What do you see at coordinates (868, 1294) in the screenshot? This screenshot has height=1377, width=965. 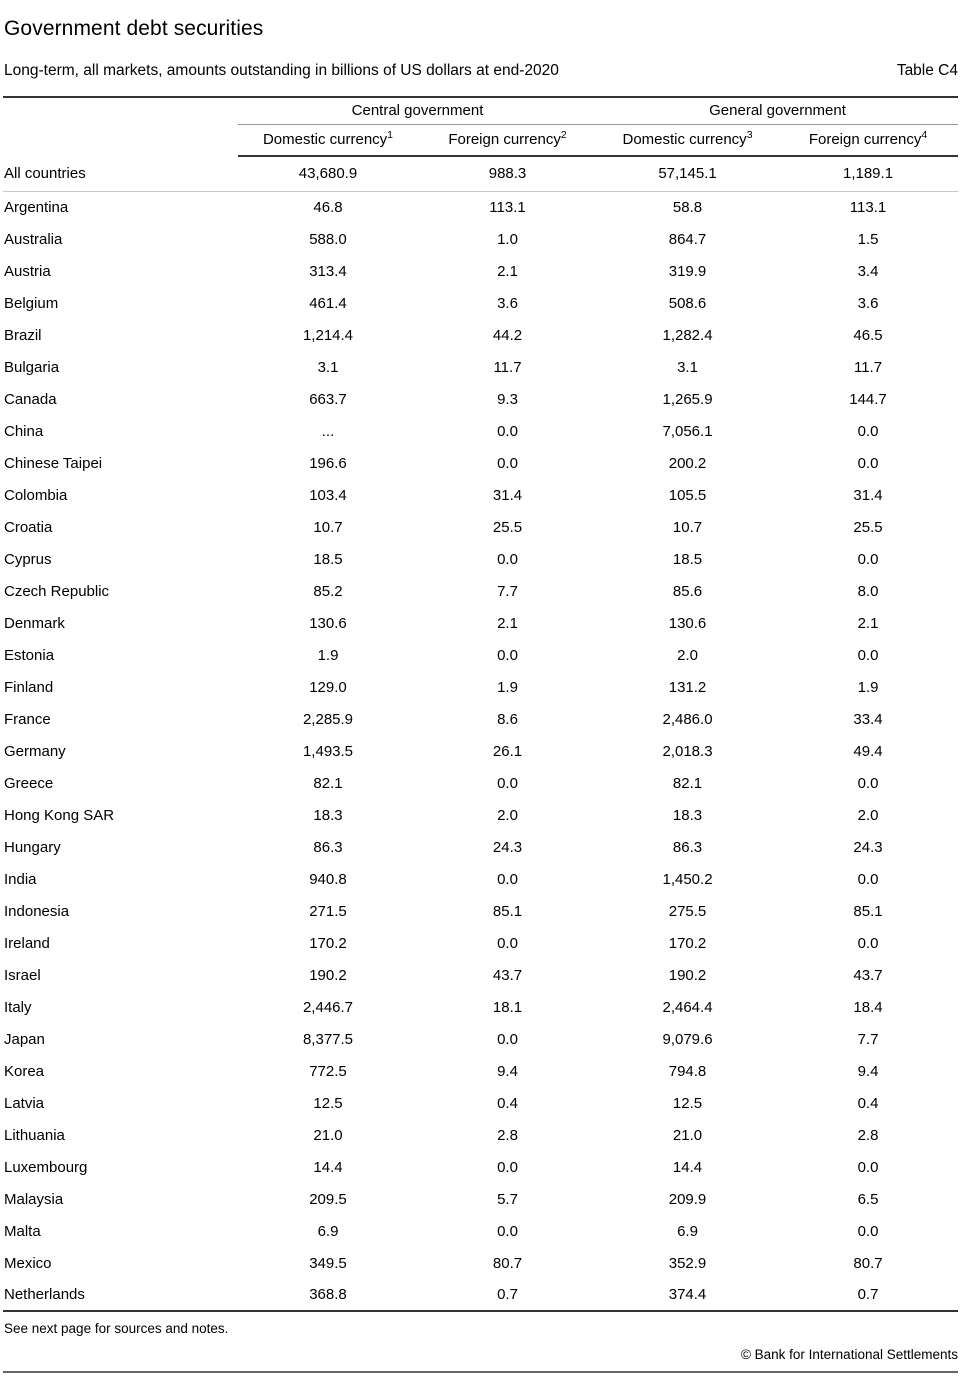 I see `value-cell: 0.7` at bounding box center [868, 1294].